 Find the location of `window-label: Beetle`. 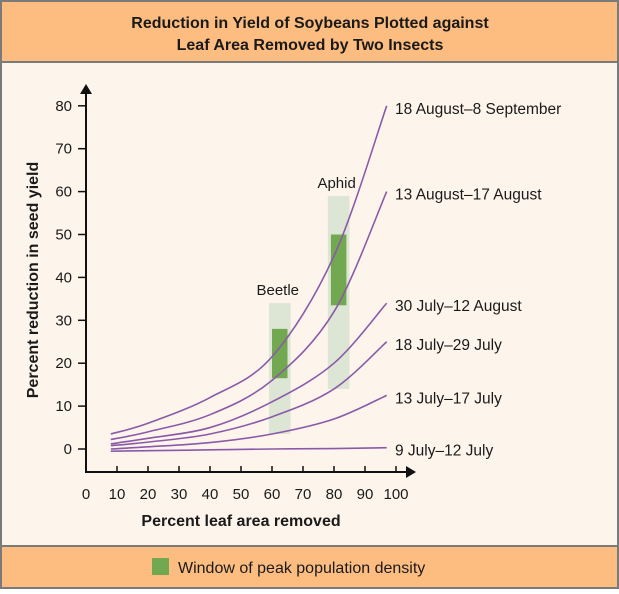

window-label: Beetle is located at coordinates (277, 290).